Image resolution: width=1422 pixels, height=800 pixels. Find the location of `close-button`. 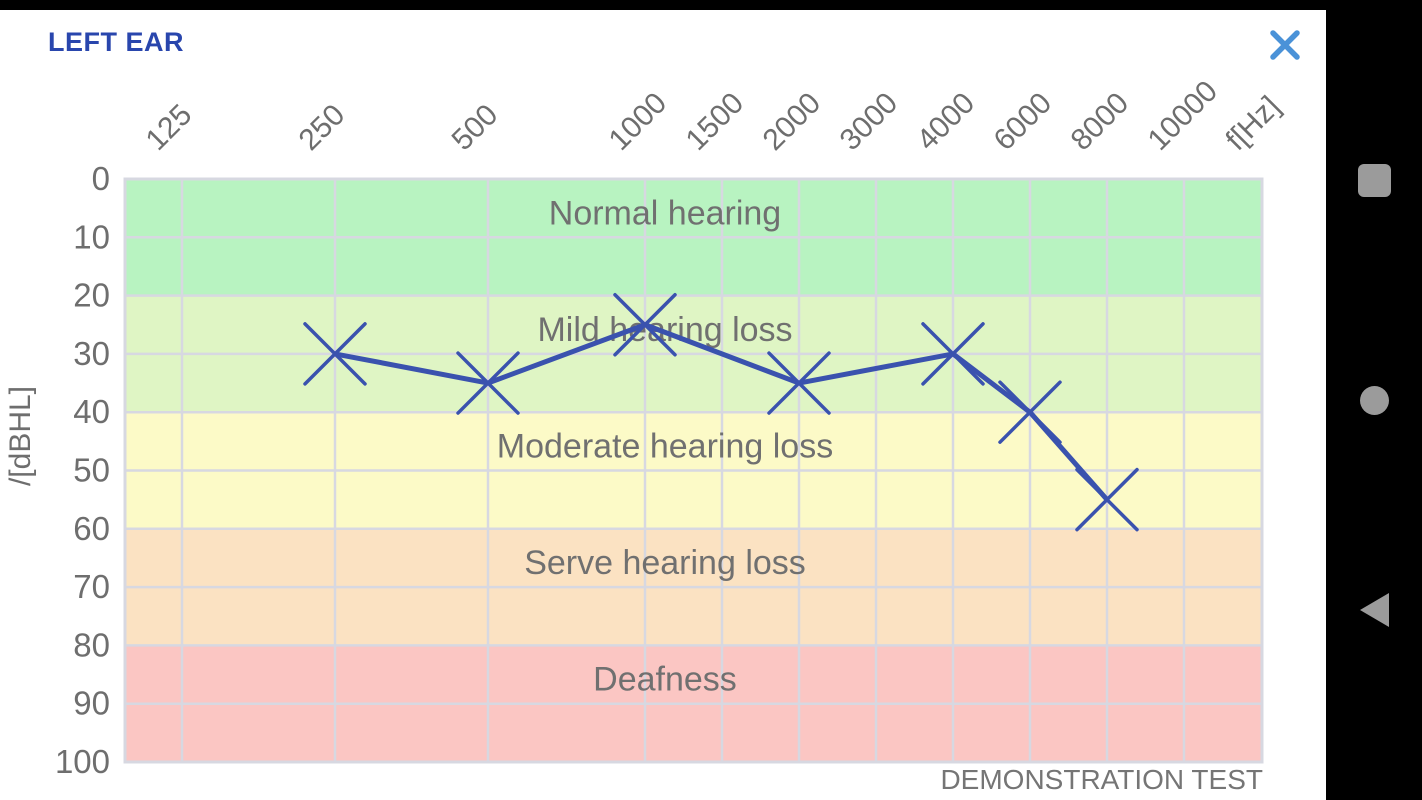

close-button is located at coordinates (1285, 45).